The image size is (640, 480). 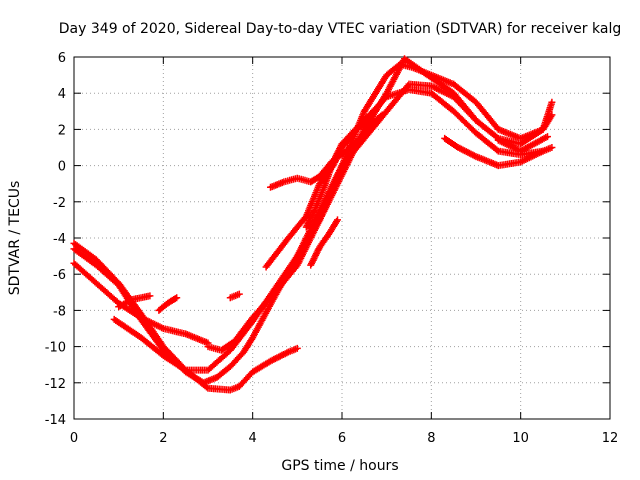 What do you see at coordinates (610, 438) in the screenshot?
I see `x-tick-label: 12` at bounding box center [610, 438].